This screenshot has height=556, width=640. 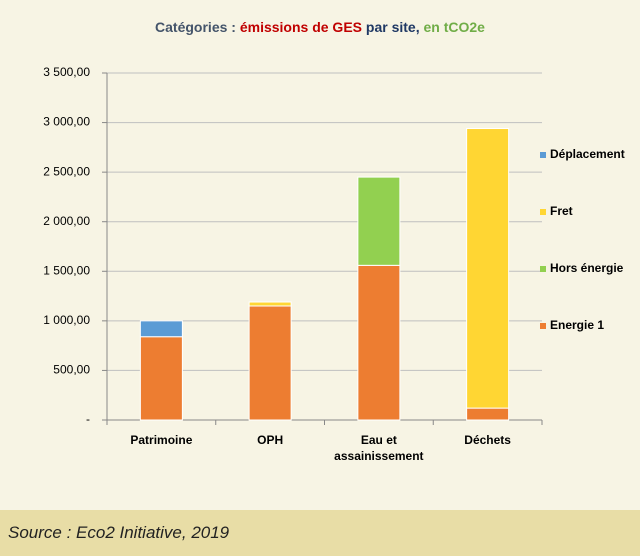 What do you see at coordinates (66, 270) in the screenshot?
I see `y-tick-label: 1 500,00` at bounding box center [66, 270].